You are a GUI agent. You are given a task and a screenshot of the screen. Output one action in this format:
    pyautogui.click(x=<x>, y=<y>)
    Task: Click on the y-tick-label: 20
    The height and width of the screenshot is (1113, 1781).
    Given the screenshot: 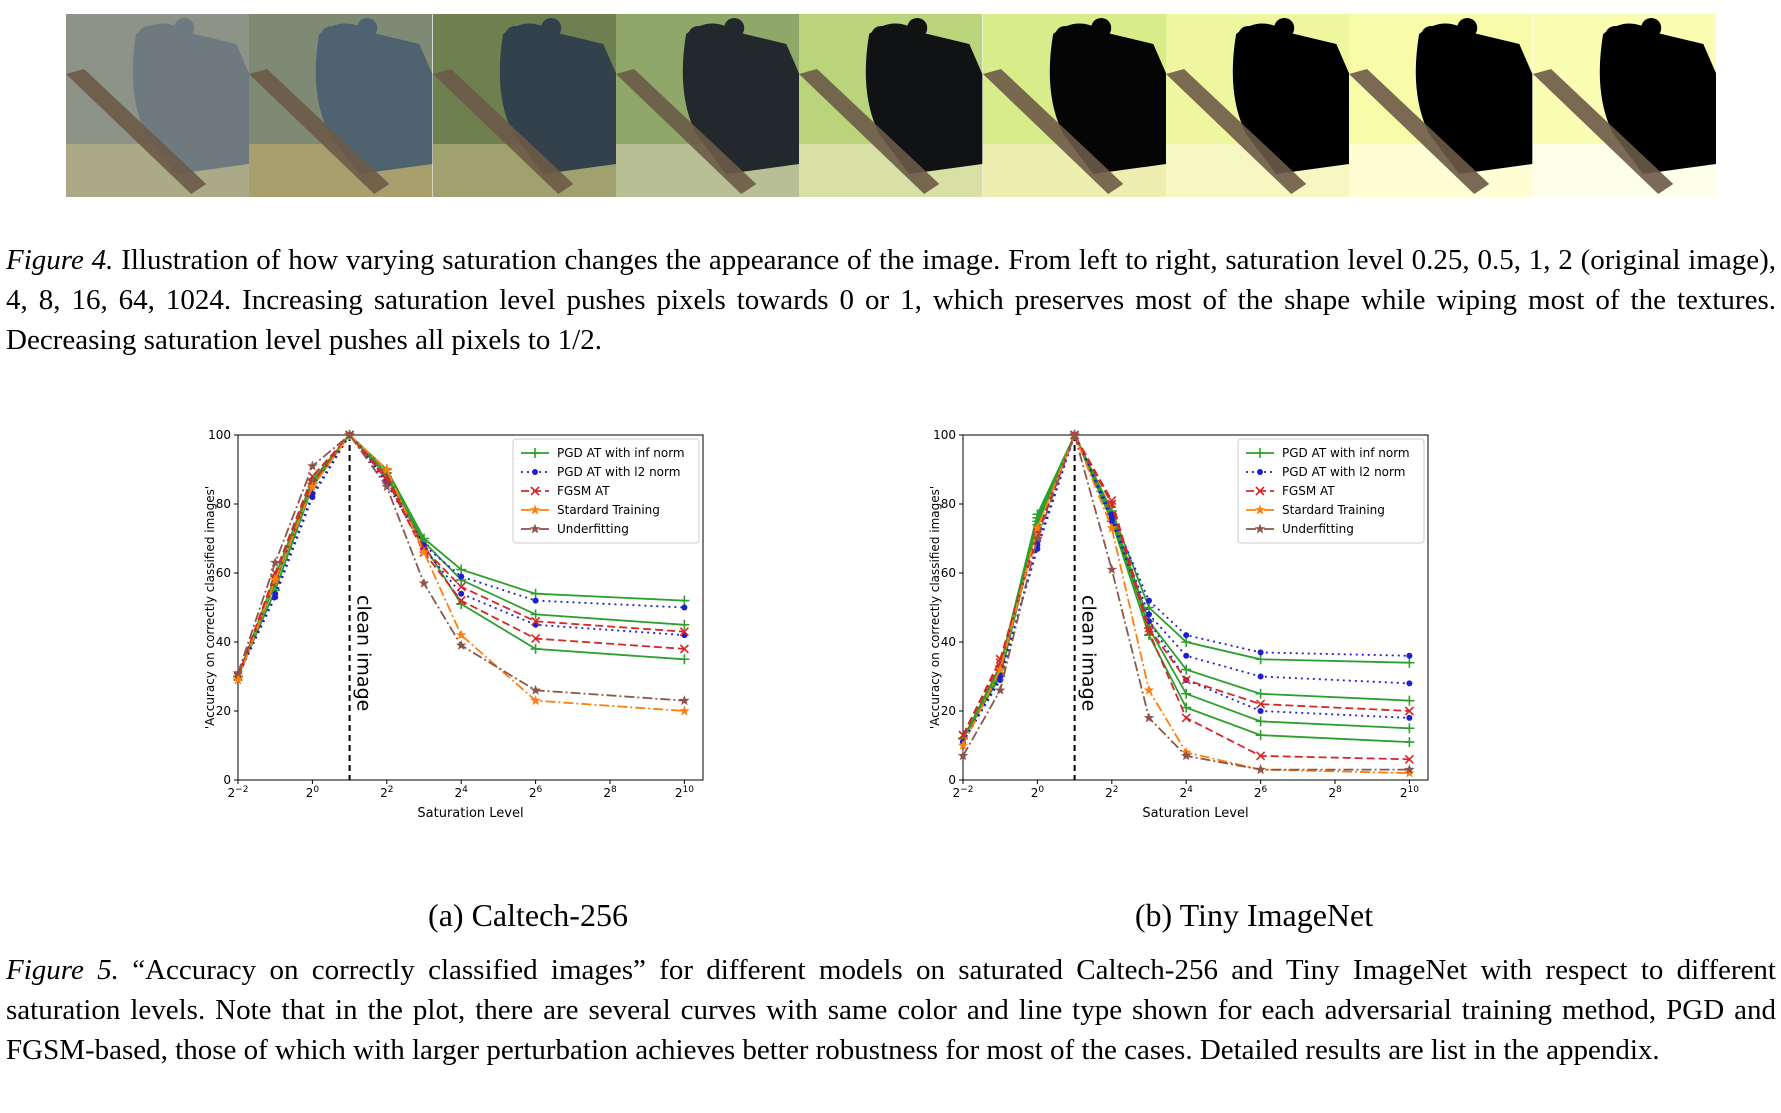 What is the action you would take?
    pyautogui.click(x=223, y=711)
    